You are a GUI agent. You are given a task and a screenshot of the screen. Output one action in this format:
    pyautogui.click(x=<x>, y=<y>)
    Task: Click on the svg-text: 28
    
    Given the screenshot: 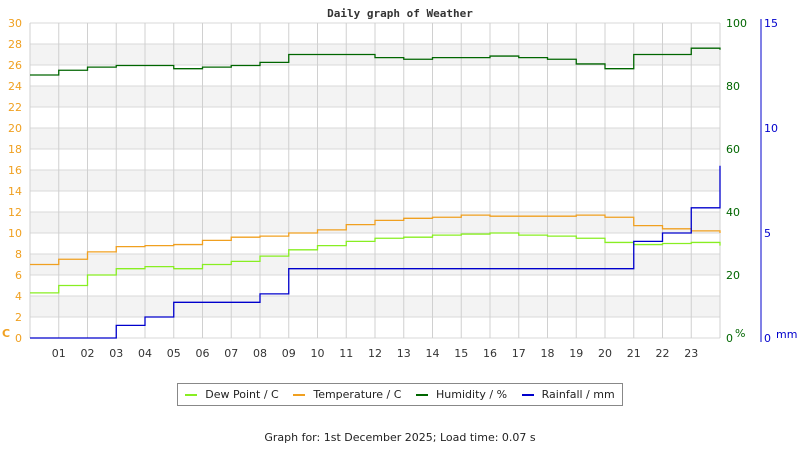 What is the action you would take?
    pyautogui.click(x=15, y=44)
    